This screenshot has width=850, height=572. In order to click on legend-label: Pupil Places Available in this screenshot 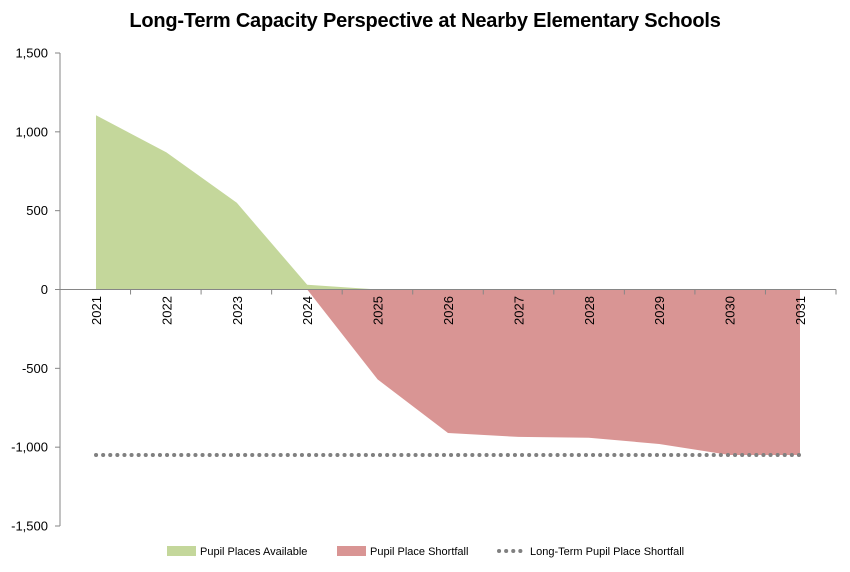, I will do `click(253, 552)`.